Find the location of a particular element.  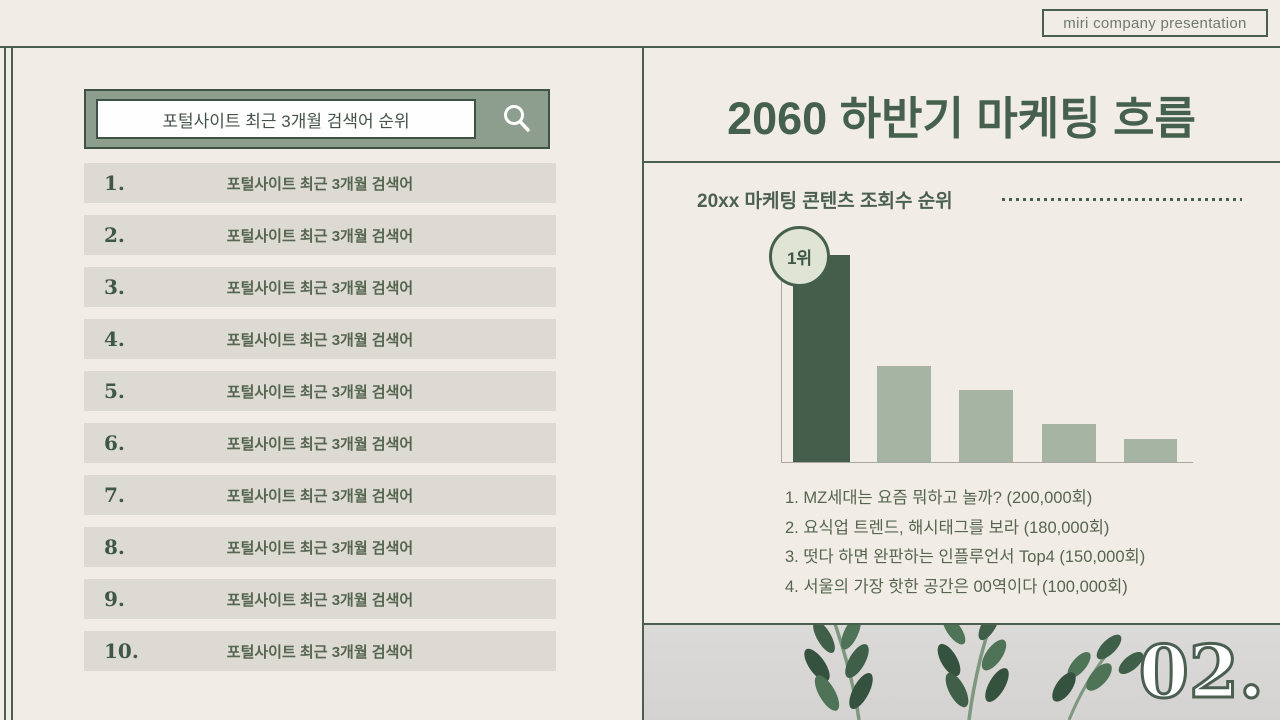

photo-top-border is located at coordinates (961, 624).